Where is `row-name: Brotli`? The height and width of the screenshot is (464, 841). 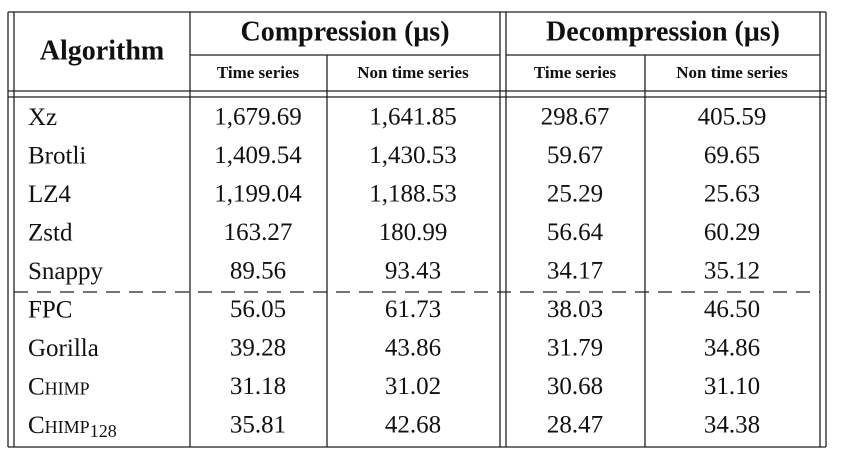
row-name: Brotli is located at coordinates (57, 155).